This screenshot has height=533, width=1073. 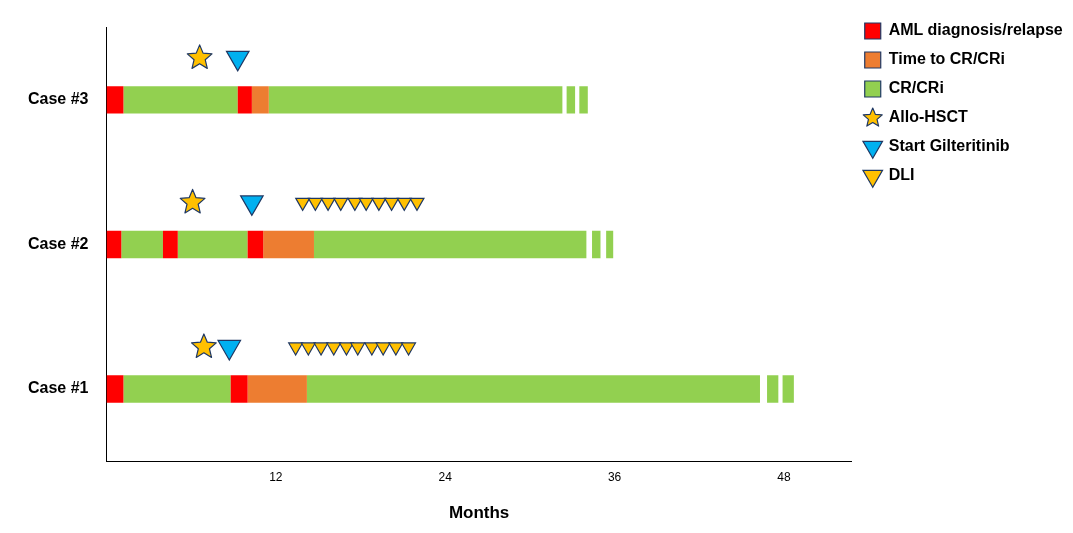 What do you see at coordinates (58, 99) in the screenshot?
I see `y-tick-label: Case #3` at bounding box center [58, 99].